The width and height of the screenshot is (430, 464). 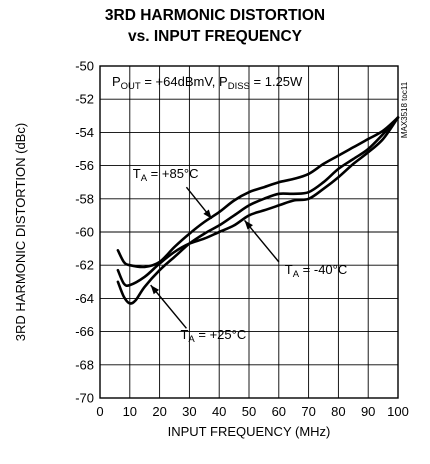 I want to click on side-reference-label: MAX3518 toc11, so click(x=404, y=109).